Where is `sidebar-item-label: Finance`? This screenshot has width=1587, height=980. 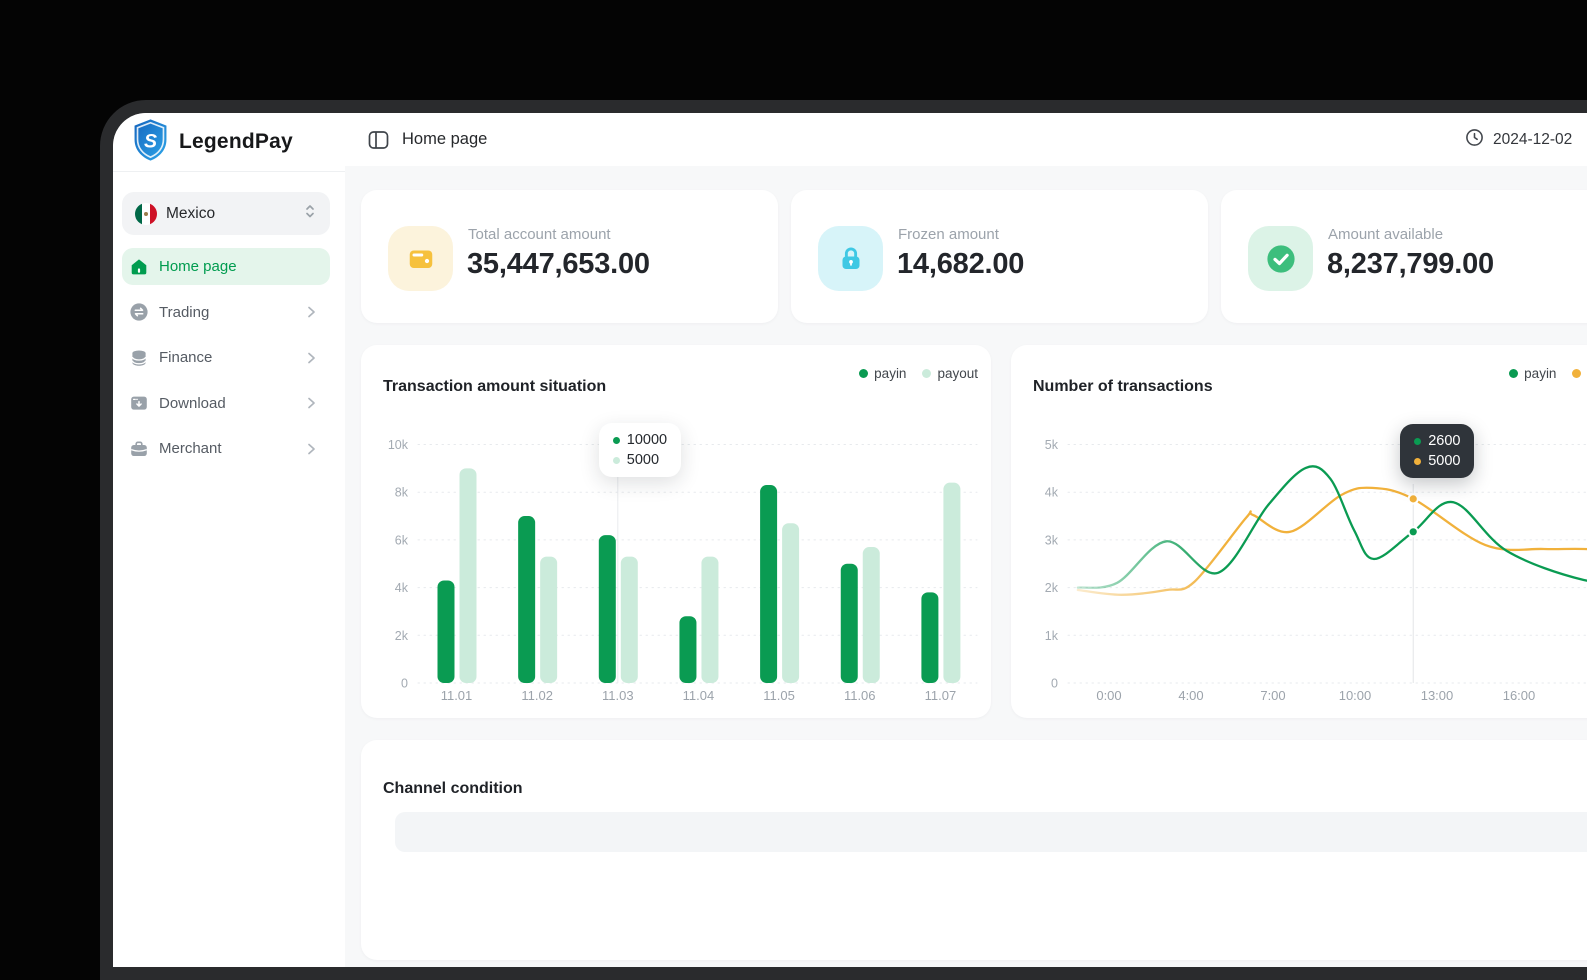
sidebar-item-label: Finance is located at coordinates (186, 358).